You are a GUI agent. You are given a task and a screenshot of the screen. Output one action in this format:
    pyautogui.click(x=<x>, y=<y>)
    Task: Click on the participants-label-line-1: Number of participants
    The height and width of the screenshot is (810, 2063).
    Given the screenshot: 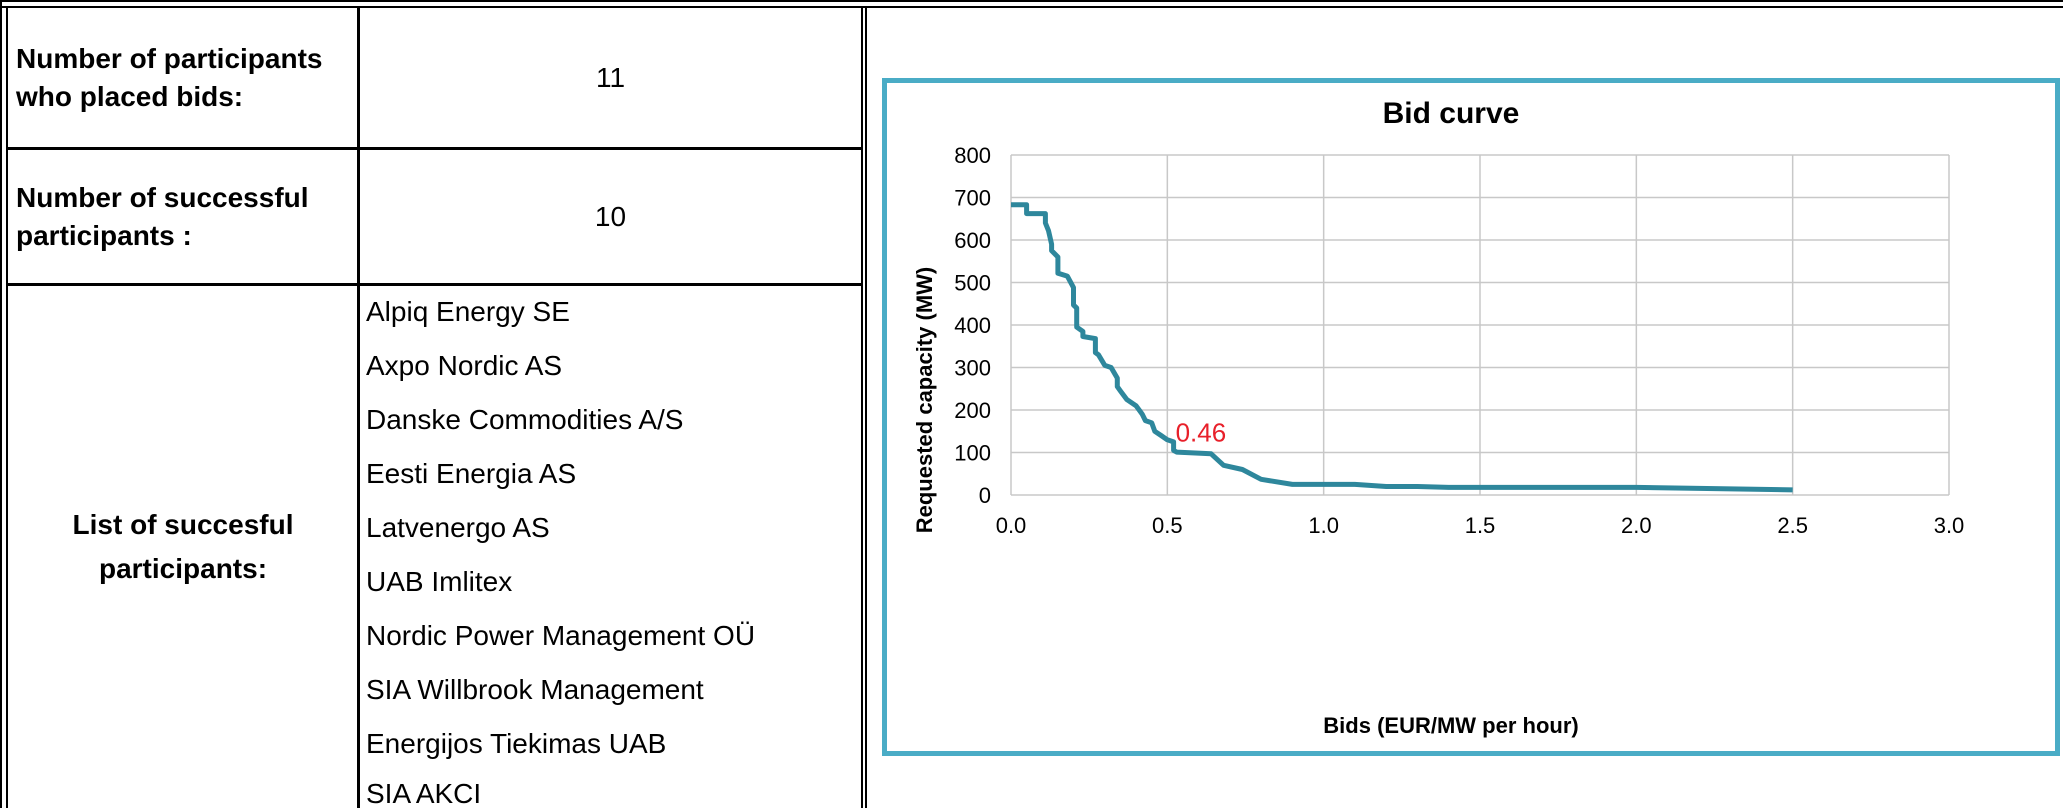 What is the action you would take?
    pyautogui.click(x=169, y=58)
    